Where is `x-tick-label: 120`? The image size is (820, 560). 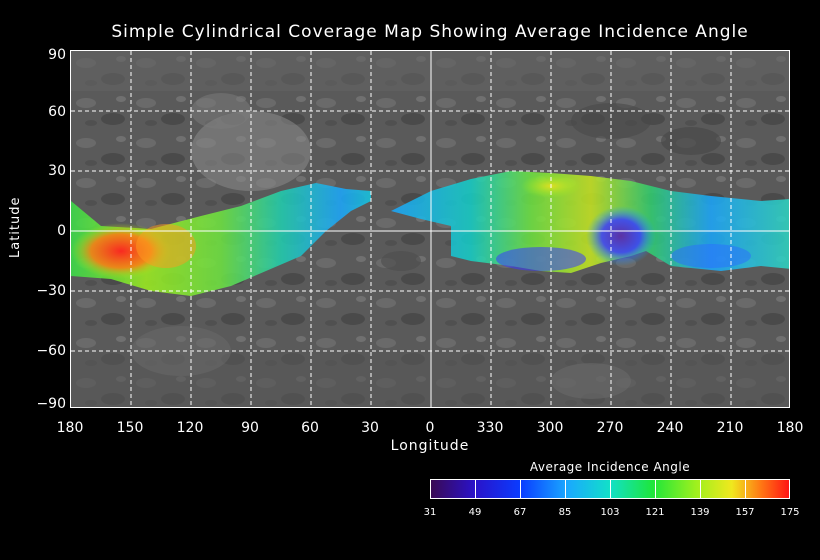
x-tick-label: 120 is located at coordinates (190, 428).